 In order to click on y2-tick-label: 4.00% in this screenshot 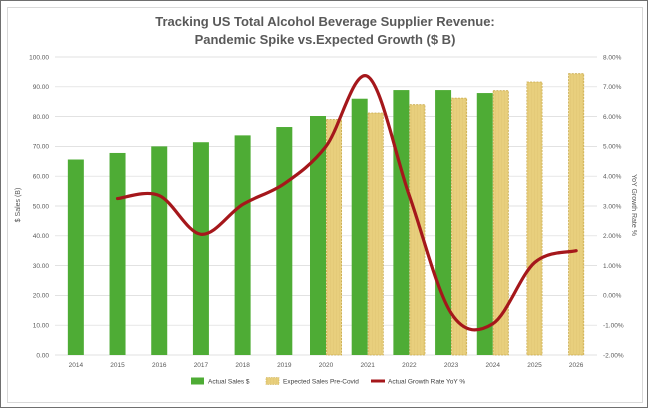, I will do `click(612, 177)`.